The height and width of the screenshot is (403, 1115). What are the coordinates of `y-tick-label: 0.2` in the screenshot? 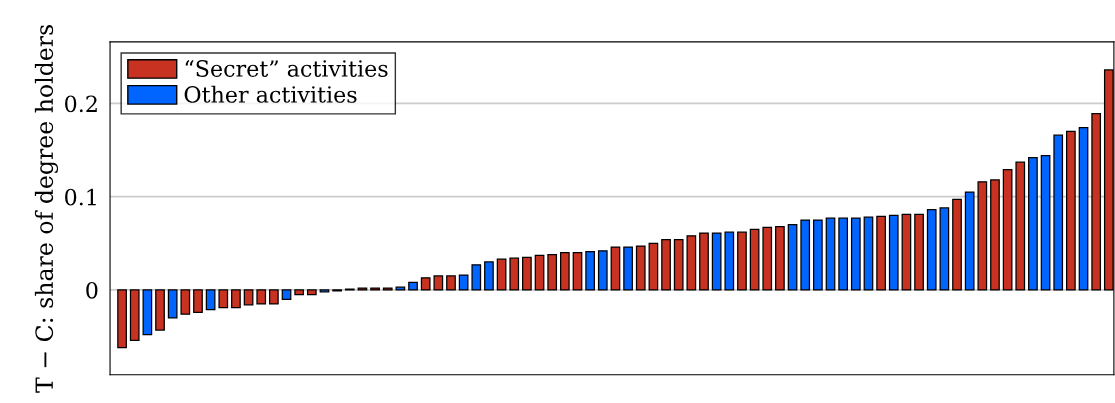 It's located at (81, 104).